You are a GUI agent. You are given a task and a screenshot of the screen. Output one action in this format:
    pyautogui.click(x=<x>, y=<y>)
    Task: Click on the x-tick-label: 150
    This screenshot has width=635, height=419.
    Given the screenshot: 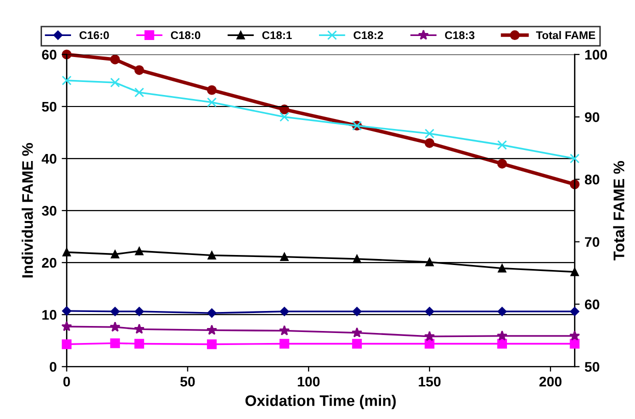 What is the action you would take?
    pyautogui.click(x=429, y=381)
    